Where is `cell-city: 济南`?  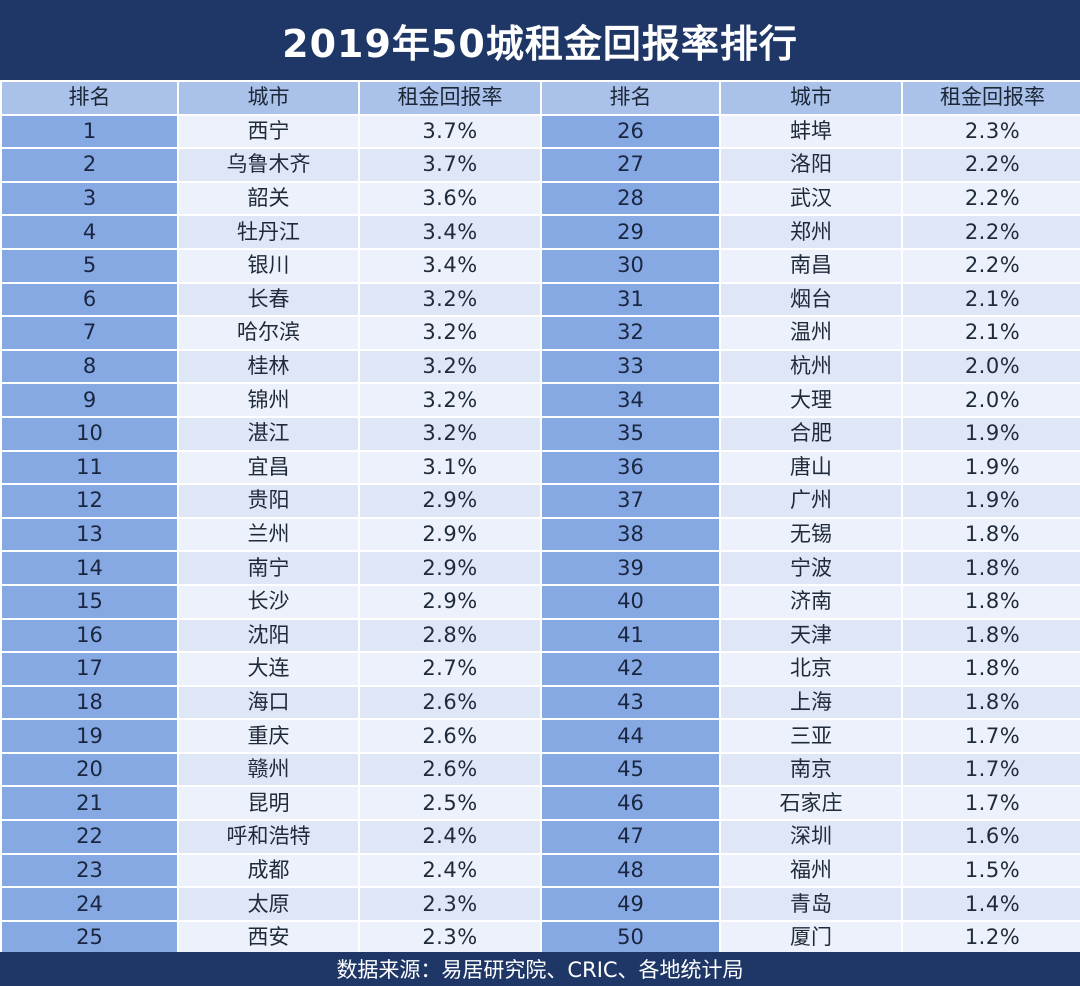
cell-city: 济南 is located at coordinates (811, 601).